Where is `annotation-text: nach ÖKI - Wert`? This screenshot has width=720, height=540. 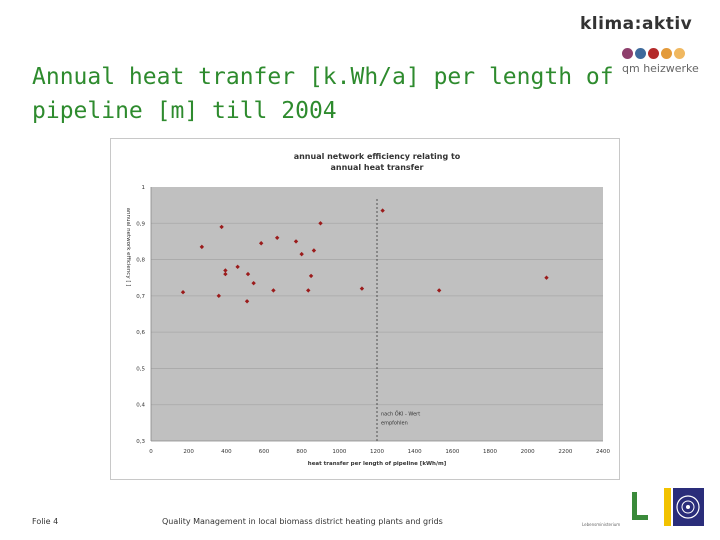
annotation-text: nach ÖKI - Wert is located at coordinates (400, 414).